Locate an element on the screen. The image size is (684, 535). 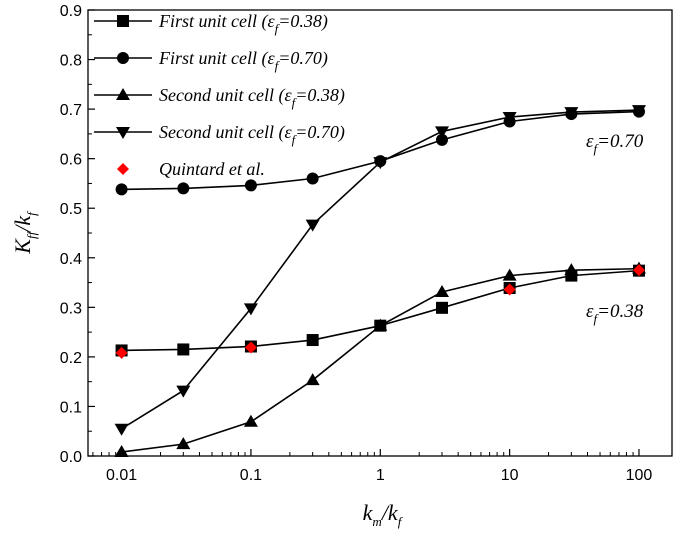
annotation-label: εf=0.38 is located at coordinates (615, 313).